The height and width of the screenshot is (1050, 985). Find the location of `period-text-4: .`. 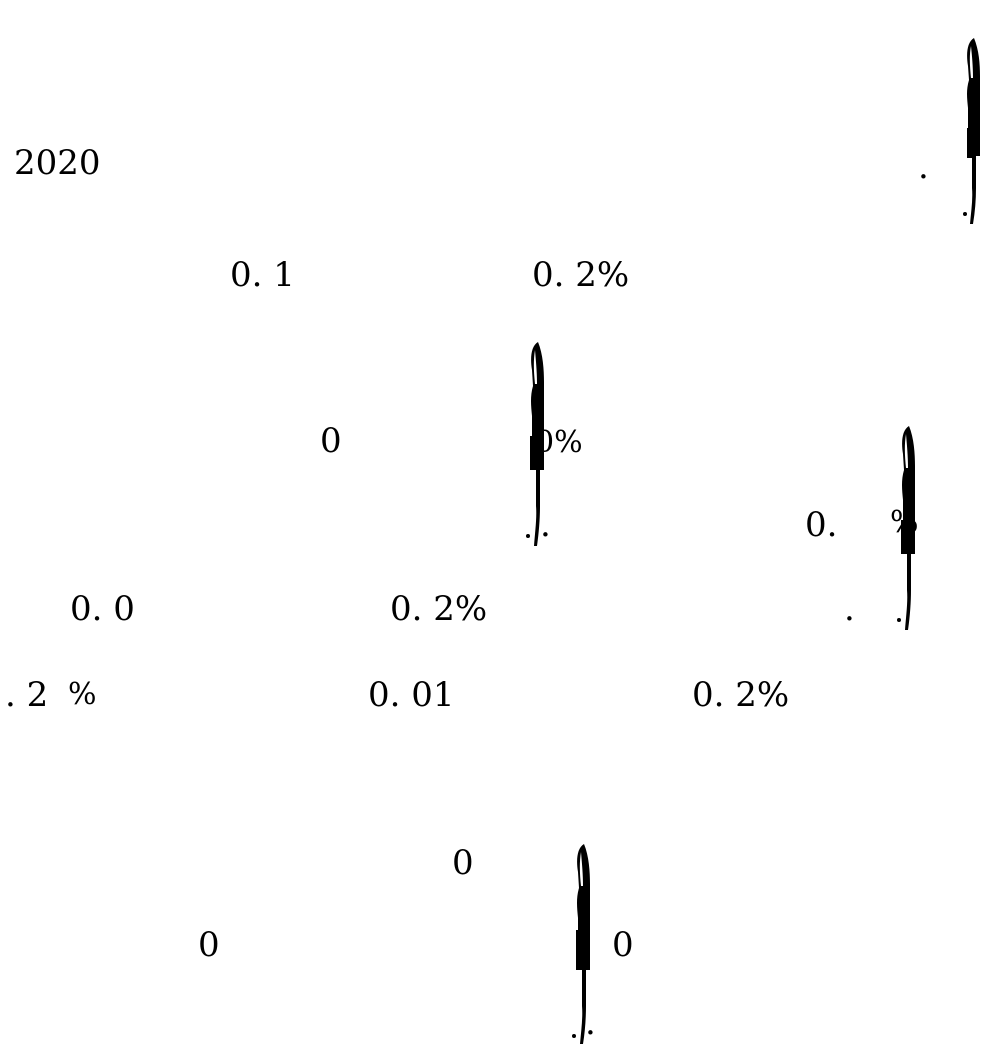

period-text-4: . is located at coordinates (590, 1023).